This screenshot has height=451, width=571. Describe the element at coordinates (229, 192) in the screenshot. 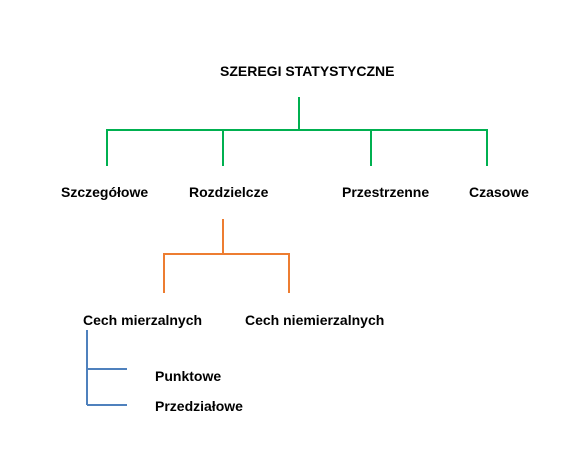

I see `node-rozdzielcze: Rozdzielcze` at that location.